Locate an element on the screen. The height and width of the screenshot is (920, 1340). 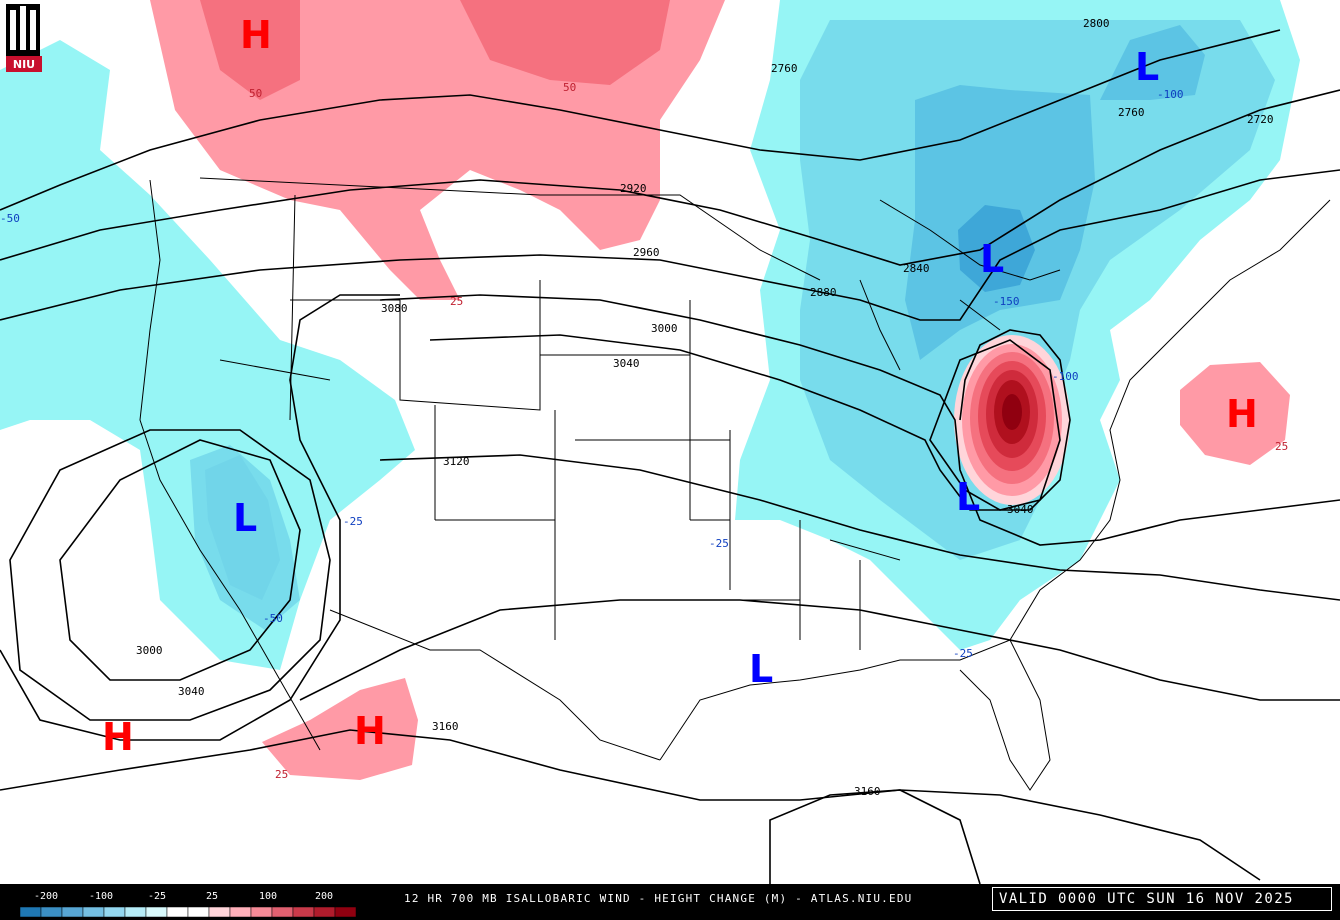
scale-label: 200 is located at coordinates (324, 896).